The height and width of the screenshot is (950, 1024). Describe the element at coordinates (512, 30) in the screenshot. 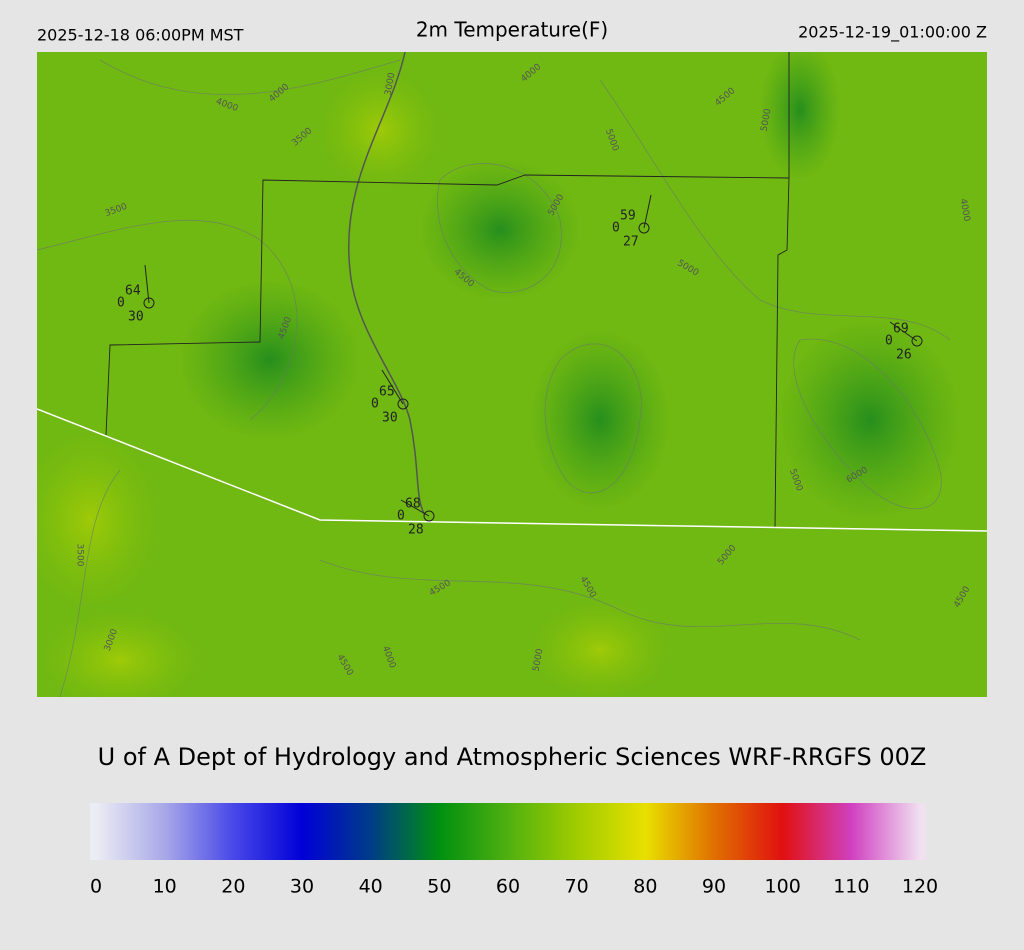

I see `map-title: 2m Temperature(F)` at that location.